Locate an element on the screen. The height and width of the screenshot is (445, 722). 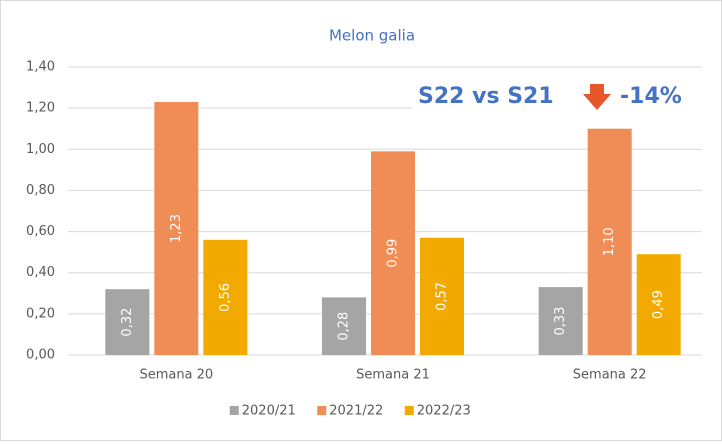
data-label: 1,23 is located at coordinates (176, 228).